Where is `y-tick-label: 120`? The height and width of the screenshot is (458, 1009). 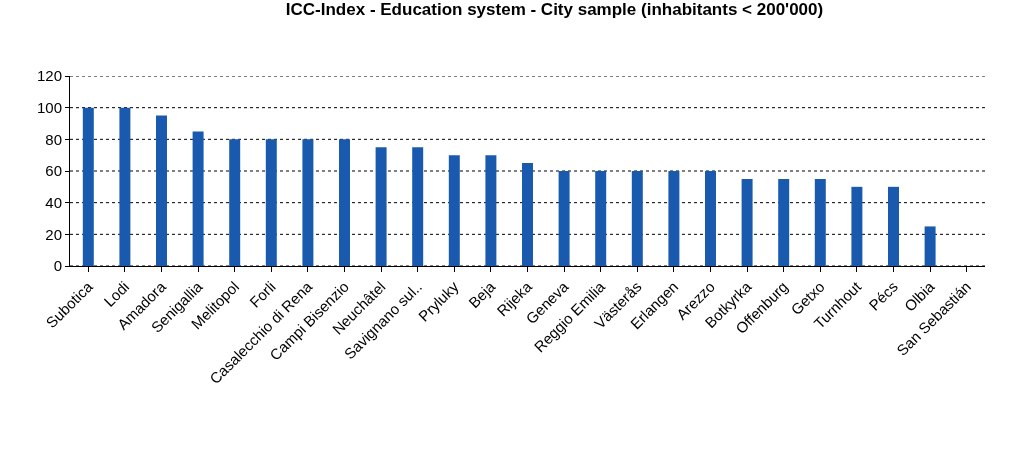 y-tick-label: 120 is located at coordinates (49, 76).